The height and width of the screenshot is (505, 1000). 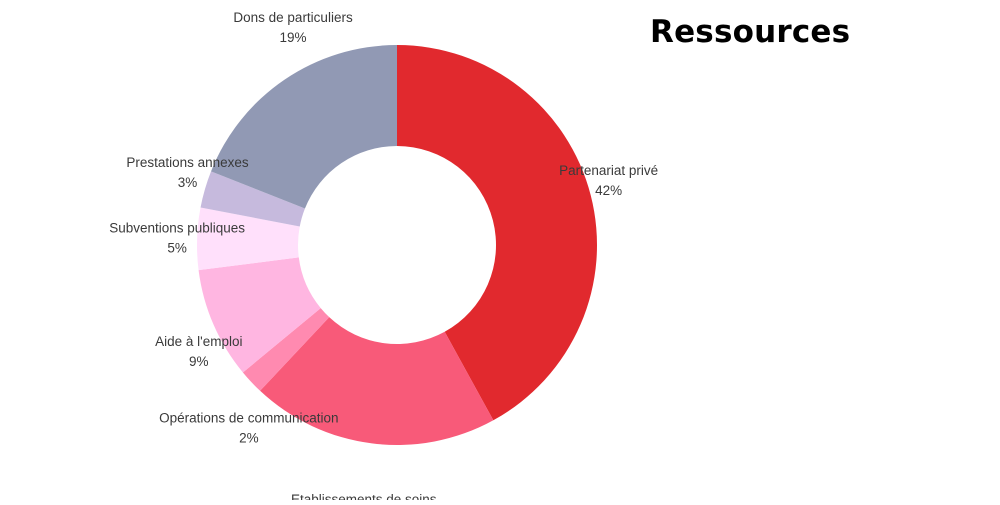 What do you see at coordinates (608, 180) in the screenshot?
I see `slice-label-partenariat-prive: Partenariat privé 42%` at bounding box center [608, 180].